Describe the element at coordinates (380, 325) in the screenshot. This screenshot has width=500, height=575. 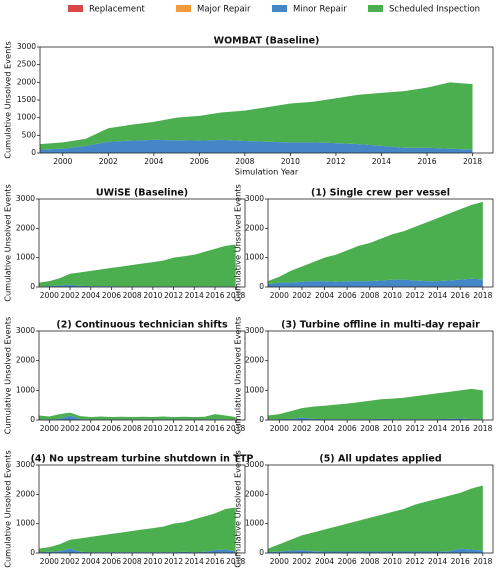
I see `panel-title: (3) Turbine offline in multi-day repair` at that location.